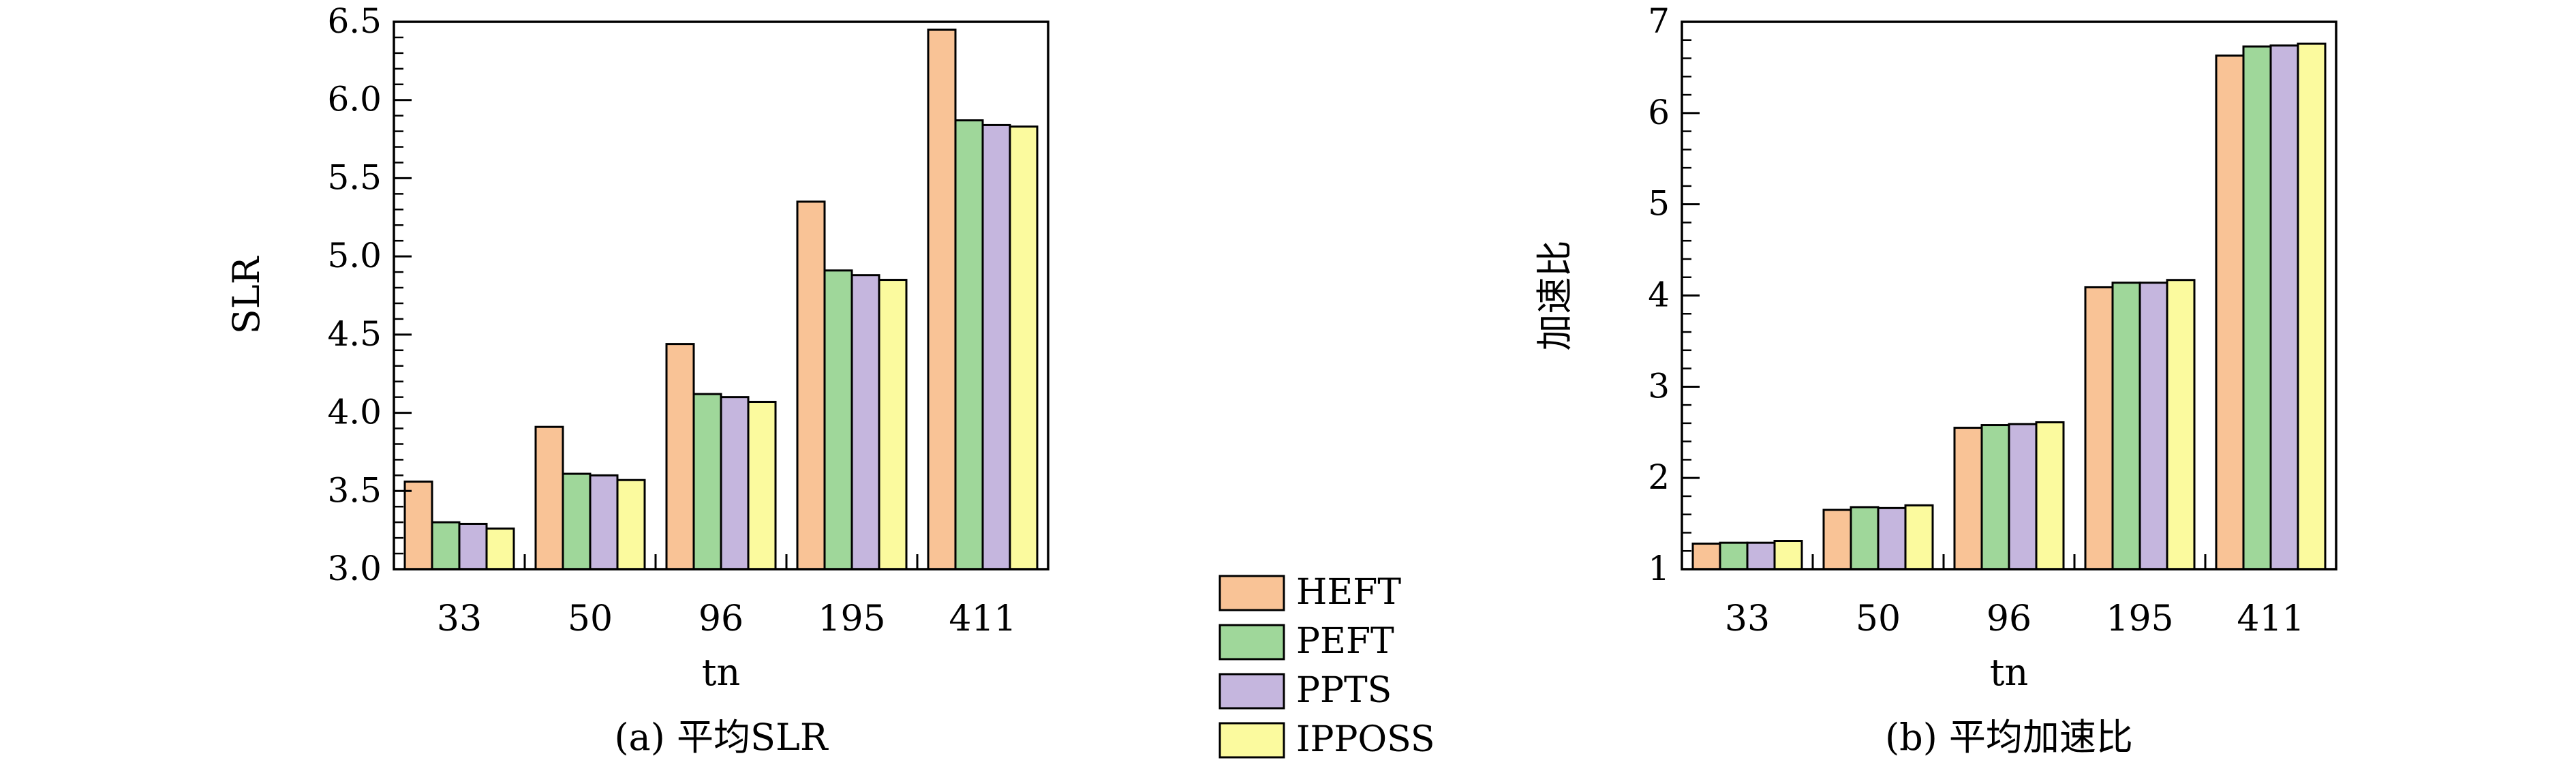  What do you see at coordinates (1659, 568) in the screenshot?
I see `y-tick-label: 1` at bounding box center [1659, 568].